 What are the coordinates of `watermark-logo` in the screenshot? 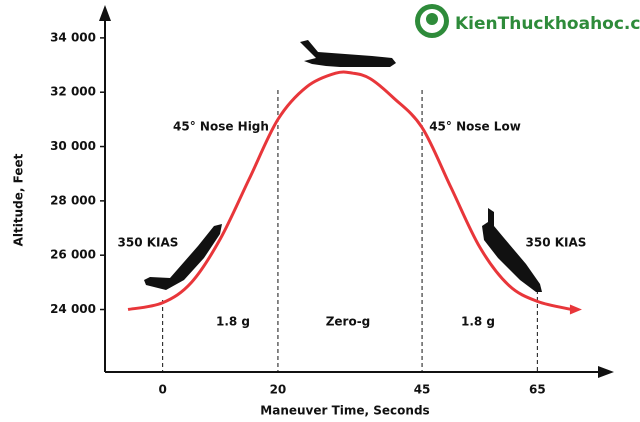 It's located at (432, 21).